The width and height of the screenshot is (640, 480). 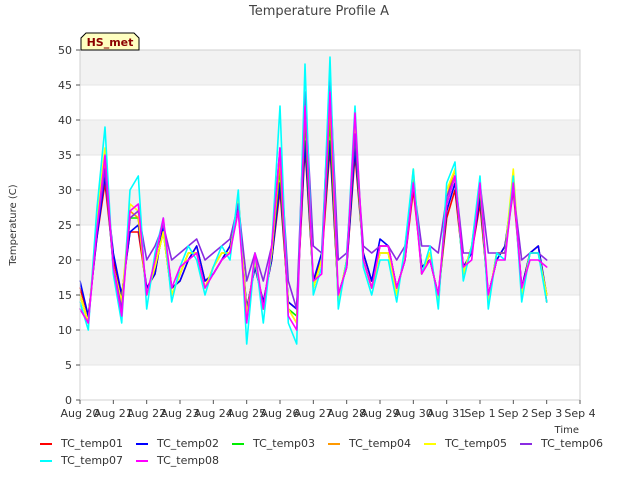 What do you see at coordinates (513, 413) in the screenshot?
I see `x-tick-label: Sep 2` at bounding box center [513, 413].